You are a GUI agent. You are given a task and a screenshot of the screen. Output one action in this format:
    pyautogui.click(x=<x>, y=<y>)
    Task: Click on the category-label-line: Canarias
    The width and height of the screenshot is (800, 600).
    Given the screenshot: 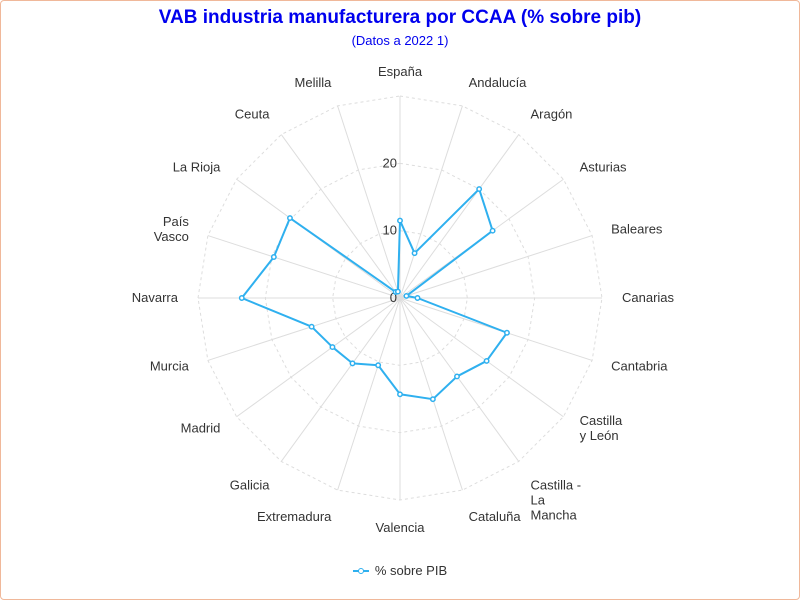 What is the action you would take?
    pyautogui.click(x=648, y=297)
    